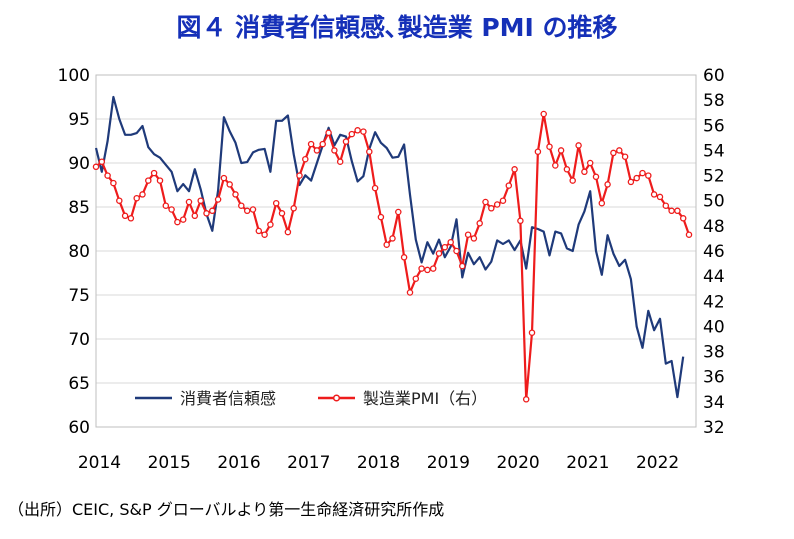 The width and height of the screenshot is (794, 539). What do you see at coordinates (517, 463) in the screenshot?
I see `x-tick-label: 2020` at bounding box center [517, 463].